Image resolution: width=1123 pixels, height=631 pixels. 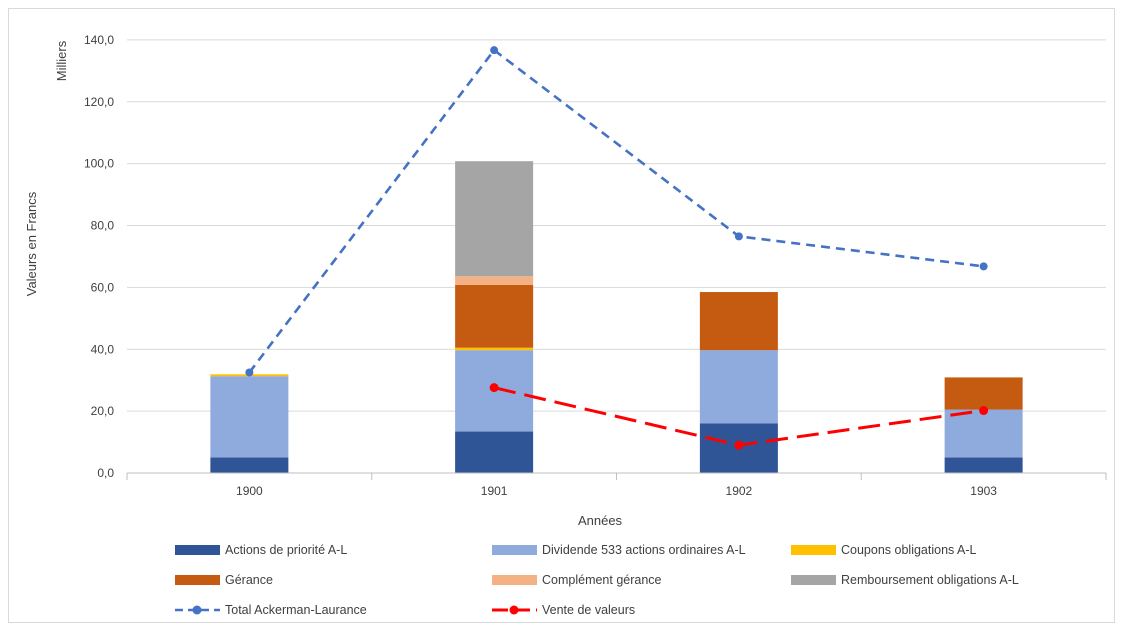 I want to click on y-tick-label: 100,0, so click(x=99, y=164).